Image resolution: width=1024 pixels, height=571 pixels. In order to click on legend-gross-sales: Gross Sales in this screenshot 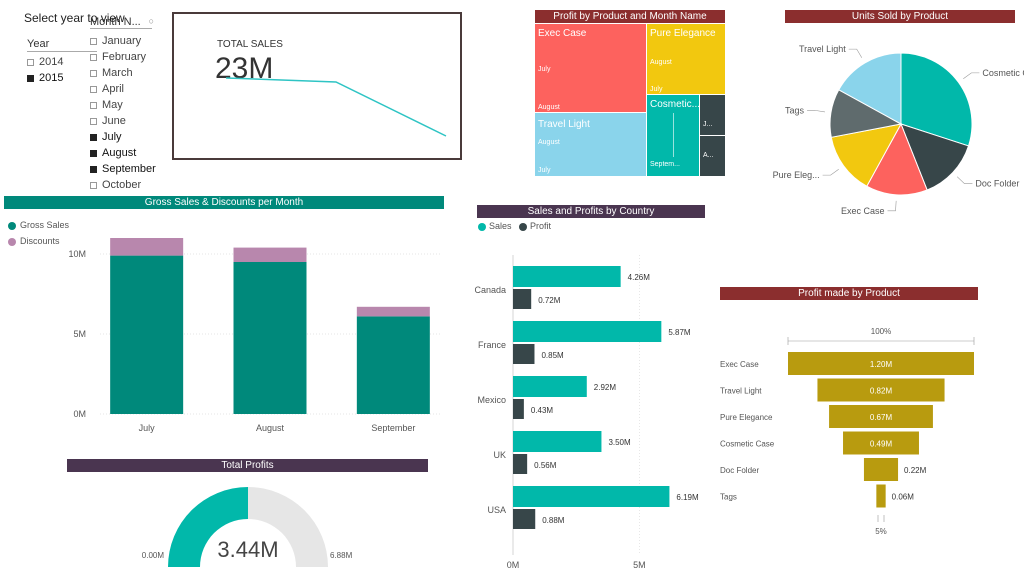, I will do `click(38, 225)`.